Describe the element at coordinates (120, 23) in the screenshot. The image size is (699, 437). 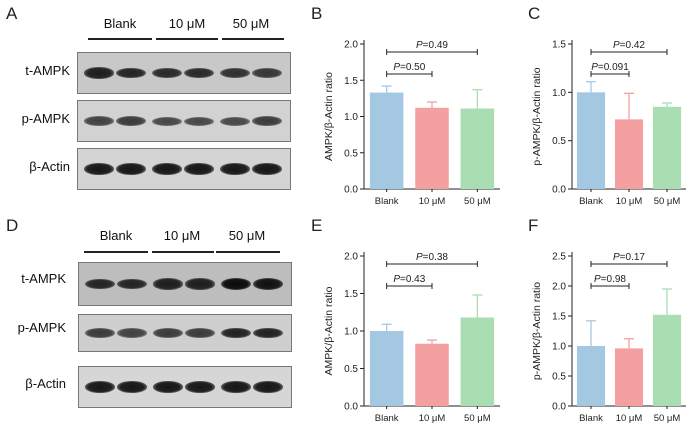
I see `blot-a-group-label: Blank` at that location.